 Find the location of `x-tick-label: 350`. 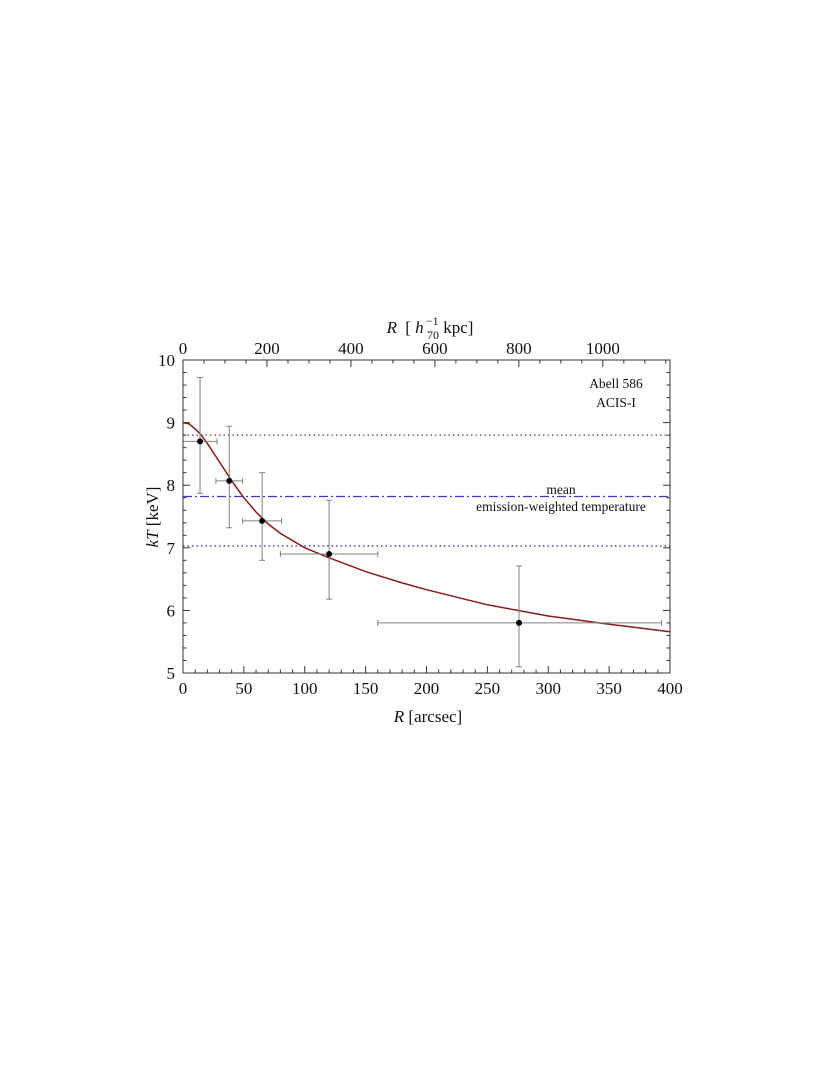

x-tick-label: 350 is located at coordinates (609, 688).